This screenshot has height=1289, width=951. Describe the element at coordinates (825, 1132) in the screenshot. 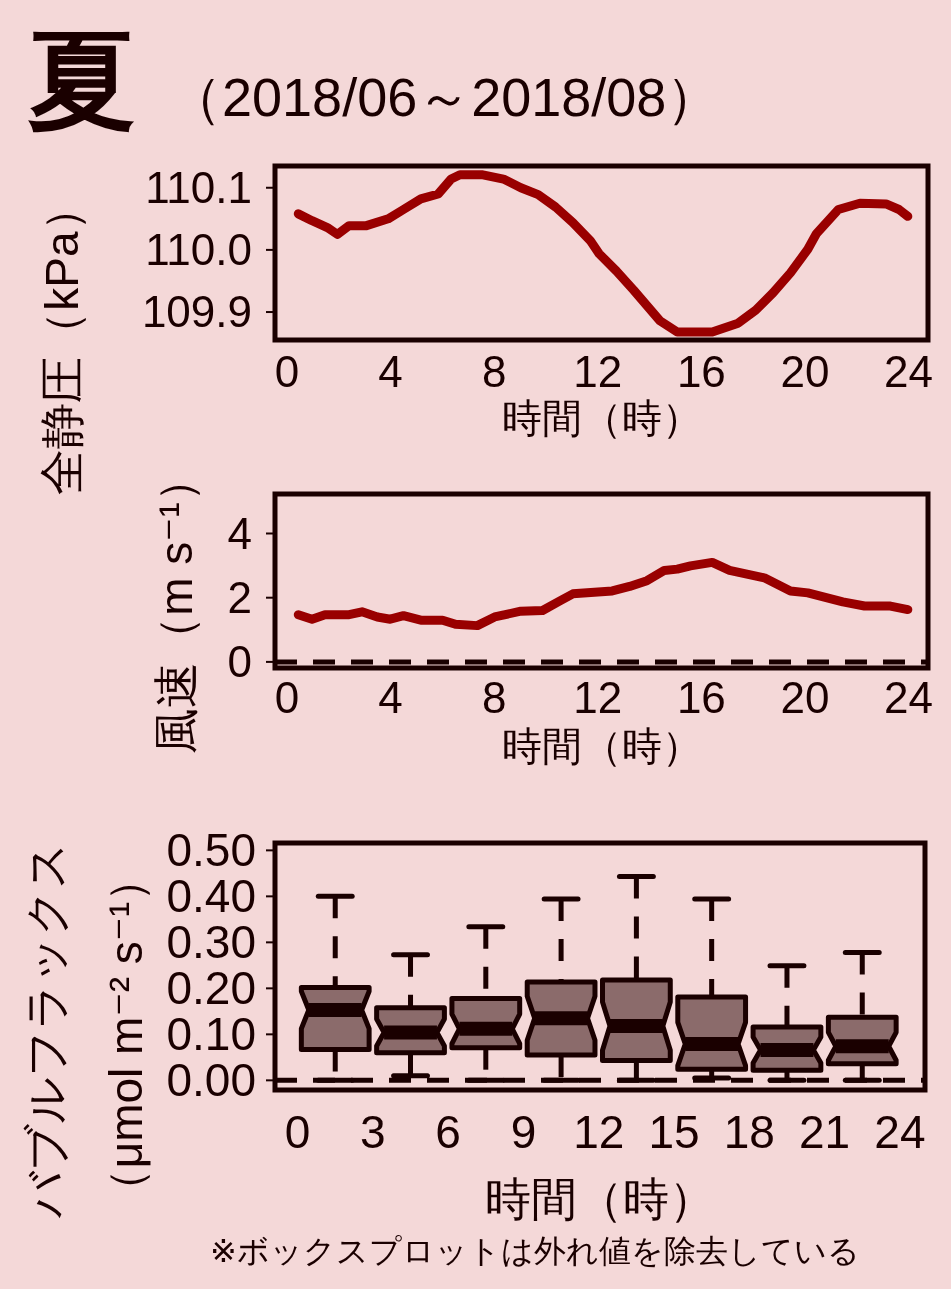

I see `x-tick-label: 21` at that location.